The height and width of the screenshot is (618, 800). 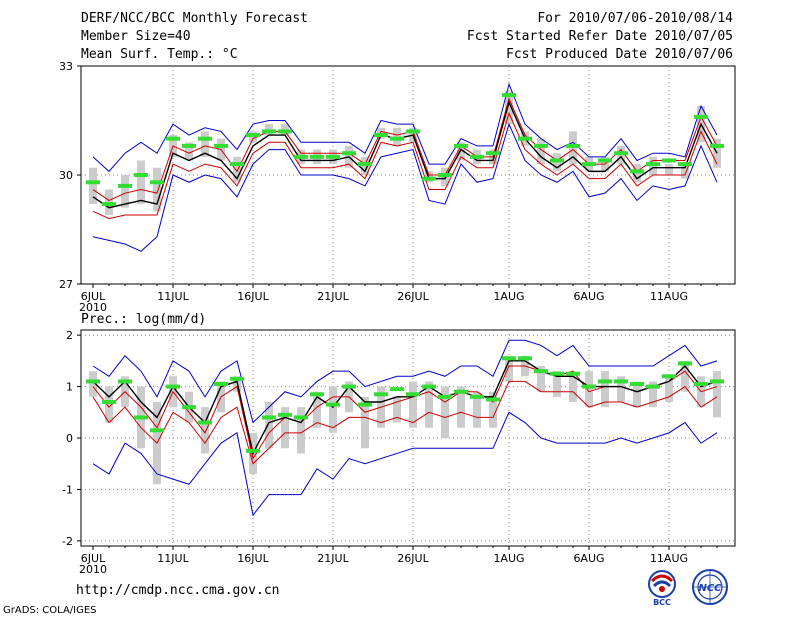 I want to click on x-tick-label: 6AUG, so click(x=588, y=296).